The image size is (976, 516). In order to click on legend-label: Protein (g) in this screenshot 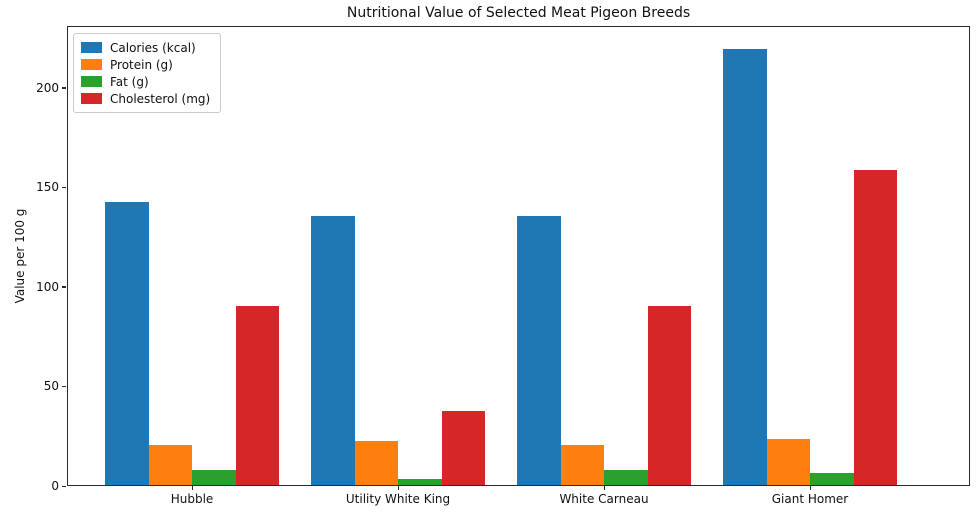, I will do `click(141, 64)`.